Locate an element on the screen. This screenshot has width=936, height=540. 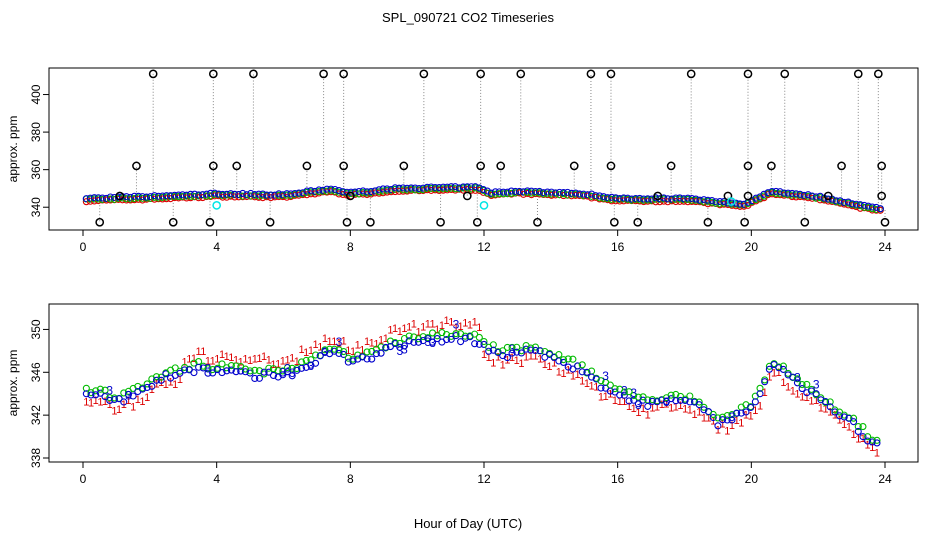
y-tick-label: 380 is located at coordinates (36, 132).